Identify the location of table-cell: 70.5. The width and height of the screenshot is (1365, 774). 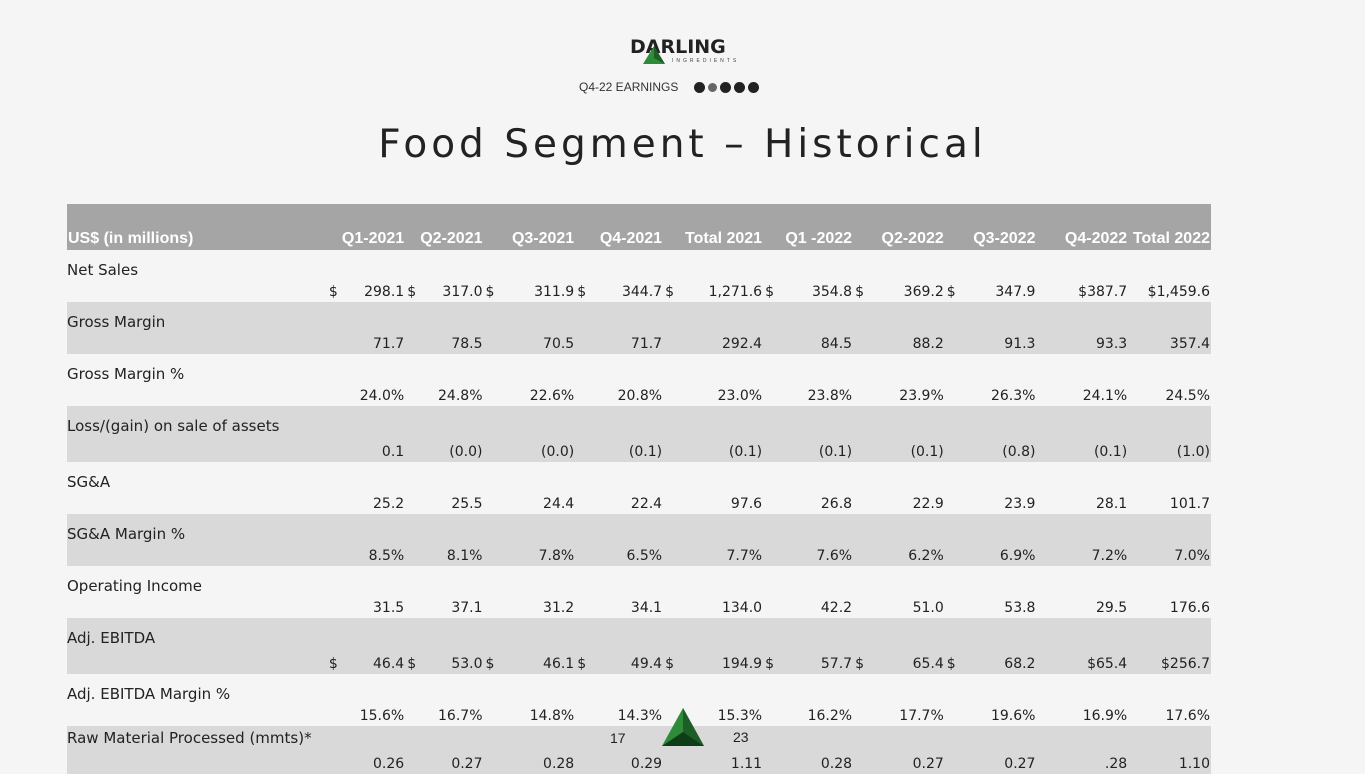
(529, 328).